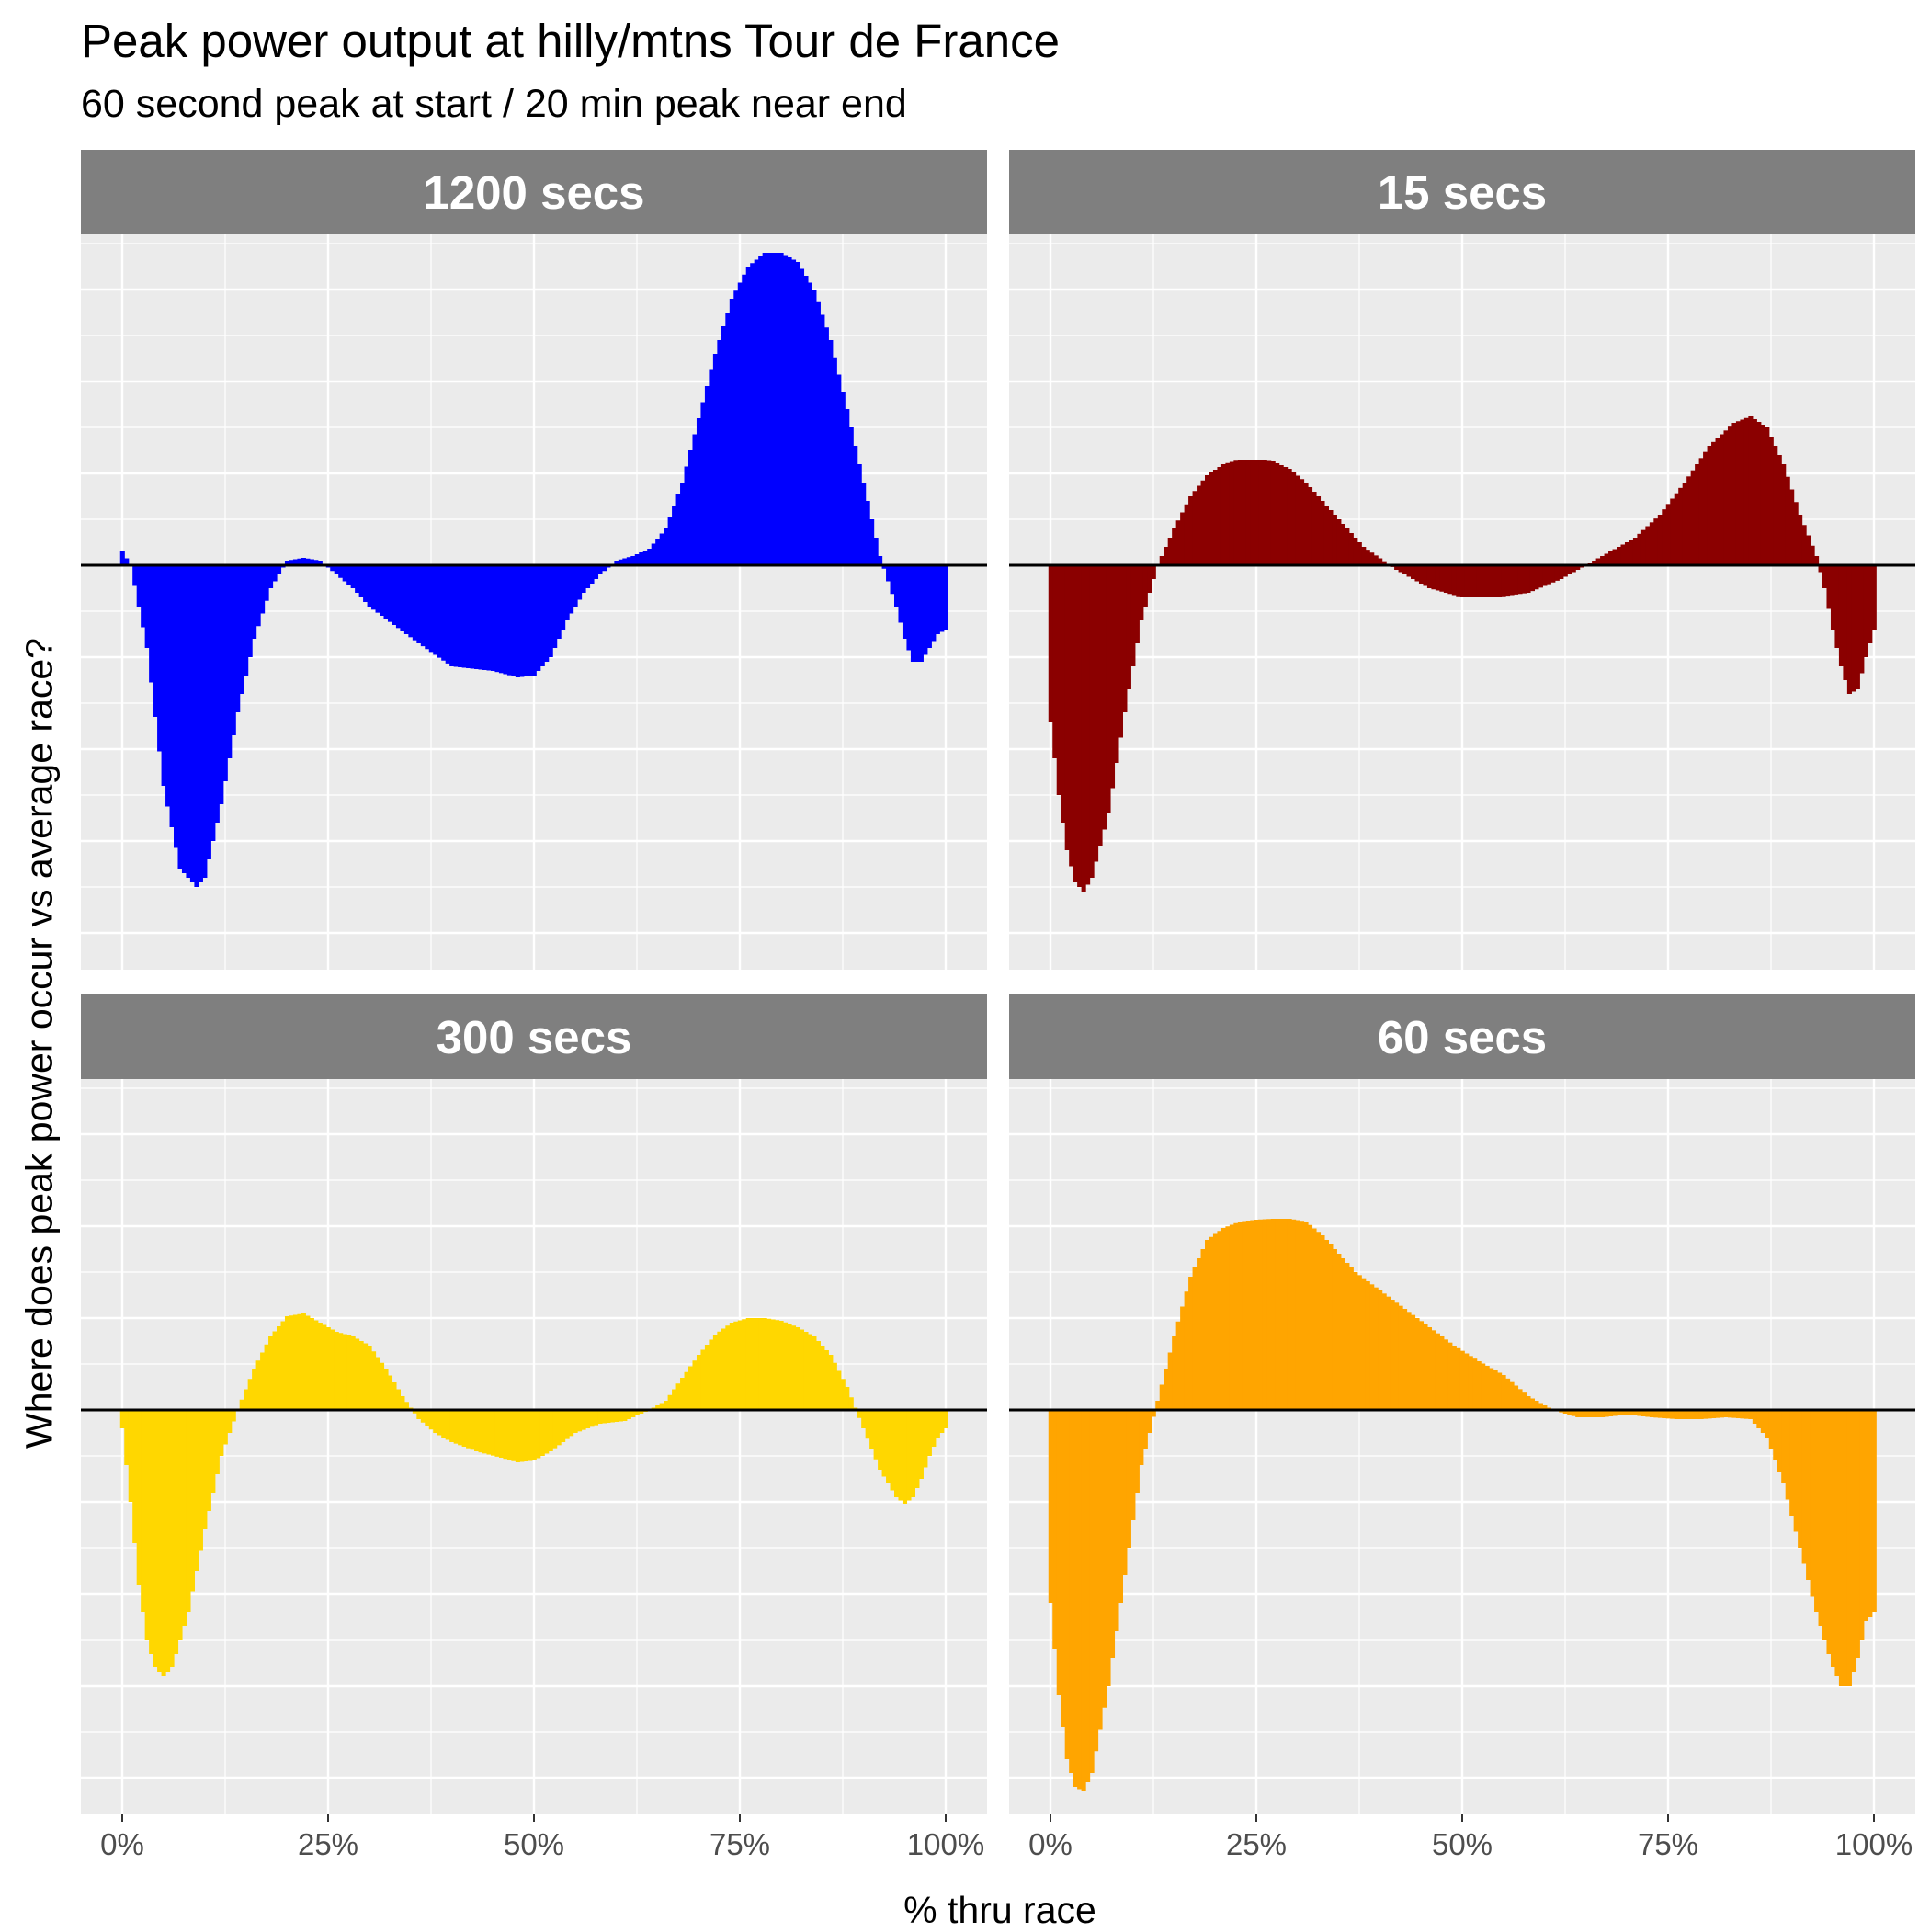 Image resolution: width=1930 pixels, height=1932 pixels. Describe the element at coordinates (1051, 1844) in the screenshot. I see `x-tick-label: 0%` at that location.